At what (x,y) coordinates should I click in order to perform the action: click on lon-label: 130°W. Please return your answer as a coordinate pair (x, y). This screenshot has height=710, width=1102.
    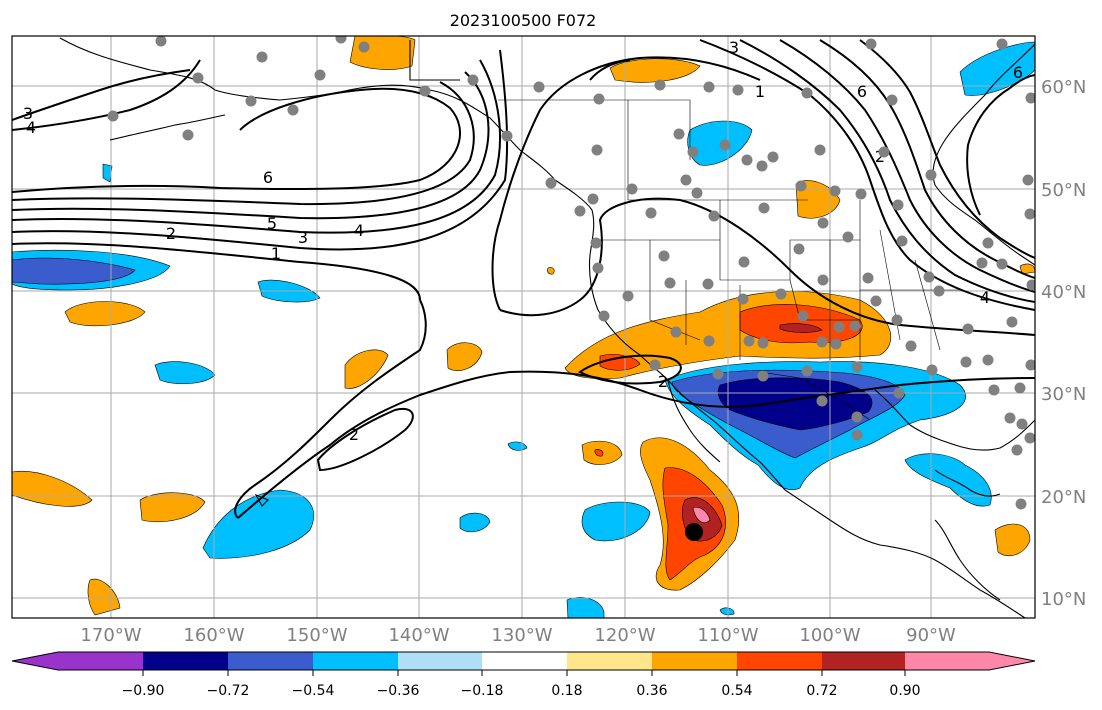
    Looking at the image, I should click on (521, 635).